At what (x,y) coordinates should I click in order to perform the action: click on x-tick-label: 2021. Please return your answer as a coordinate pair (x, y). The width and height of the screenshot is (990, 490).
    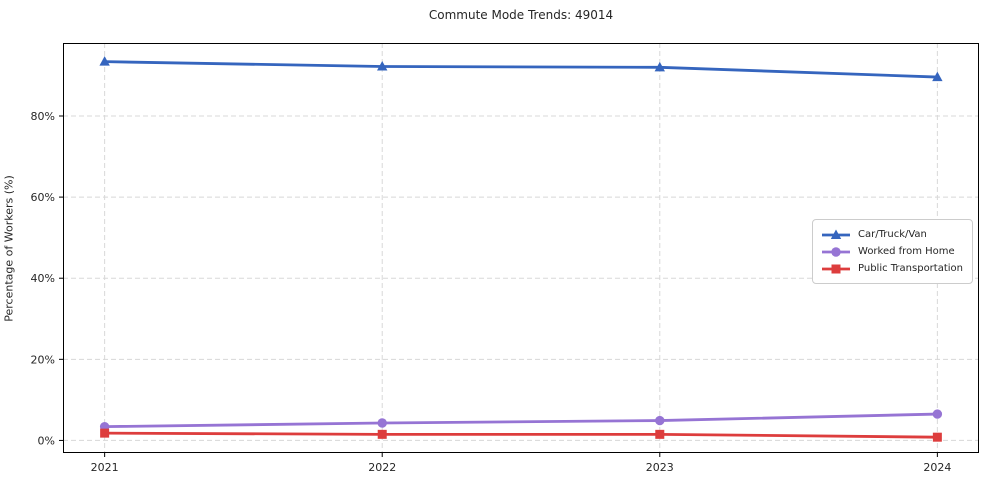
    Looking at the image, I should click on (105, 467).